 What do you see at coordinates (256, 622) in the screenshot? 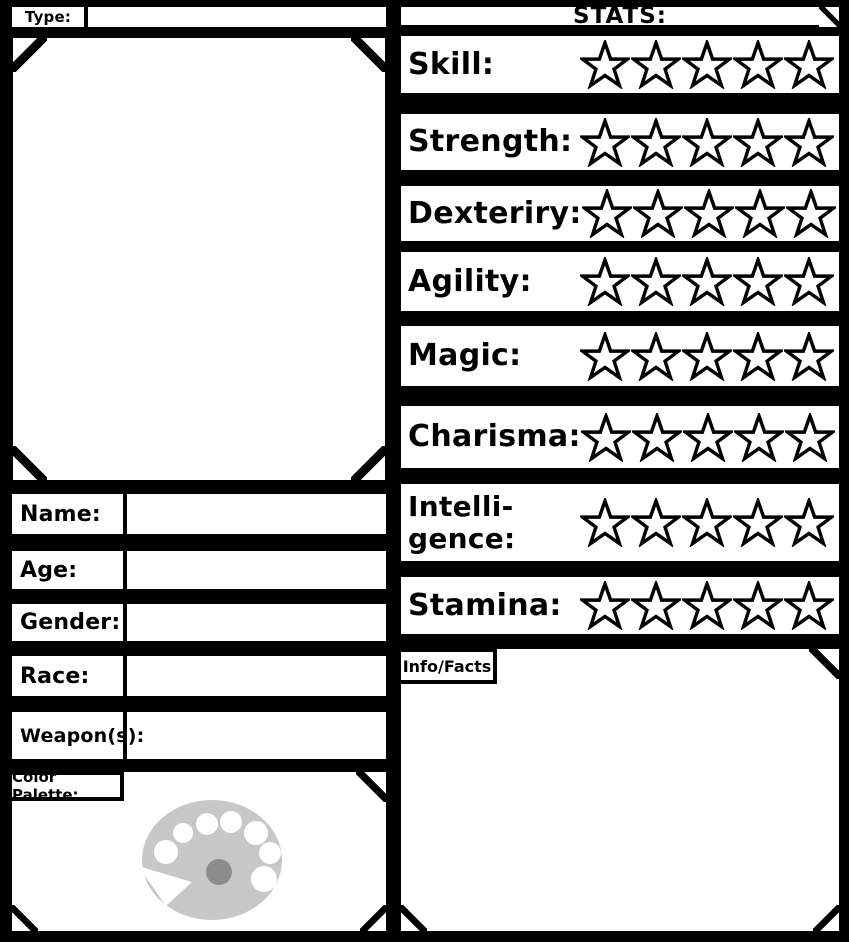
I see `gender-input` at bounding box center [256, 622].